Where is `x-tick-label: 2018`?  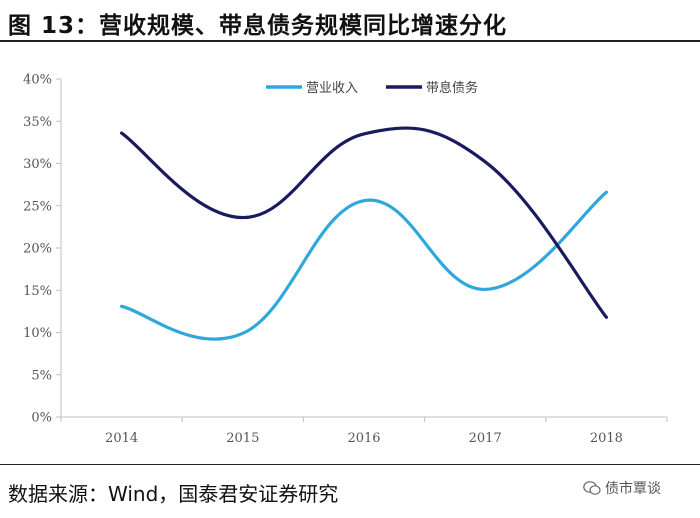 x-tick-label: 2018 is located at coordinates (606, 438).